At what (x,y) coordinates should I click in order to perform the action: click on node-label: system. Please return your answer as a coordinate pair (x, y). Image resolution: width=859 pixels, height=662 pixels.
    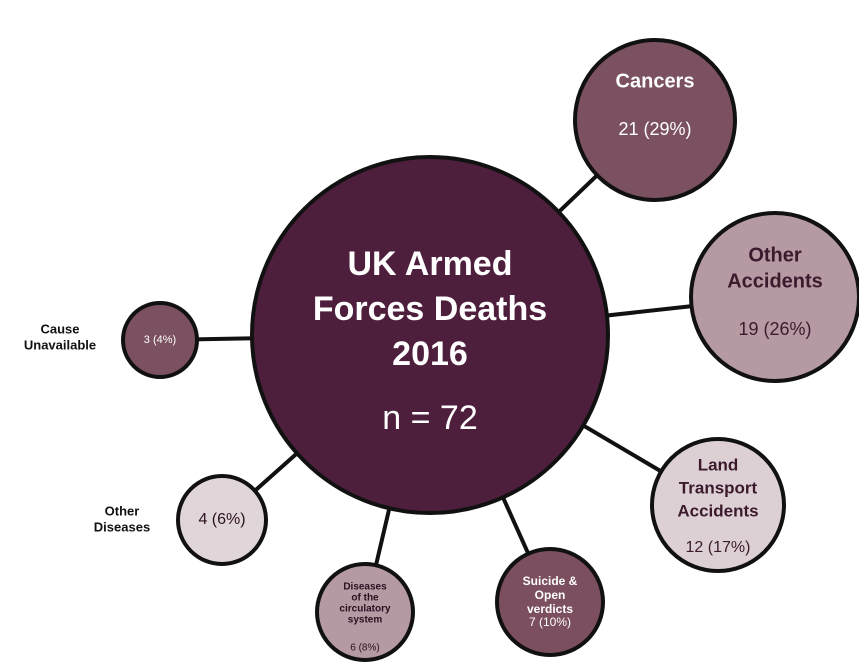
    Looking at the image, I should click on (365, 620).